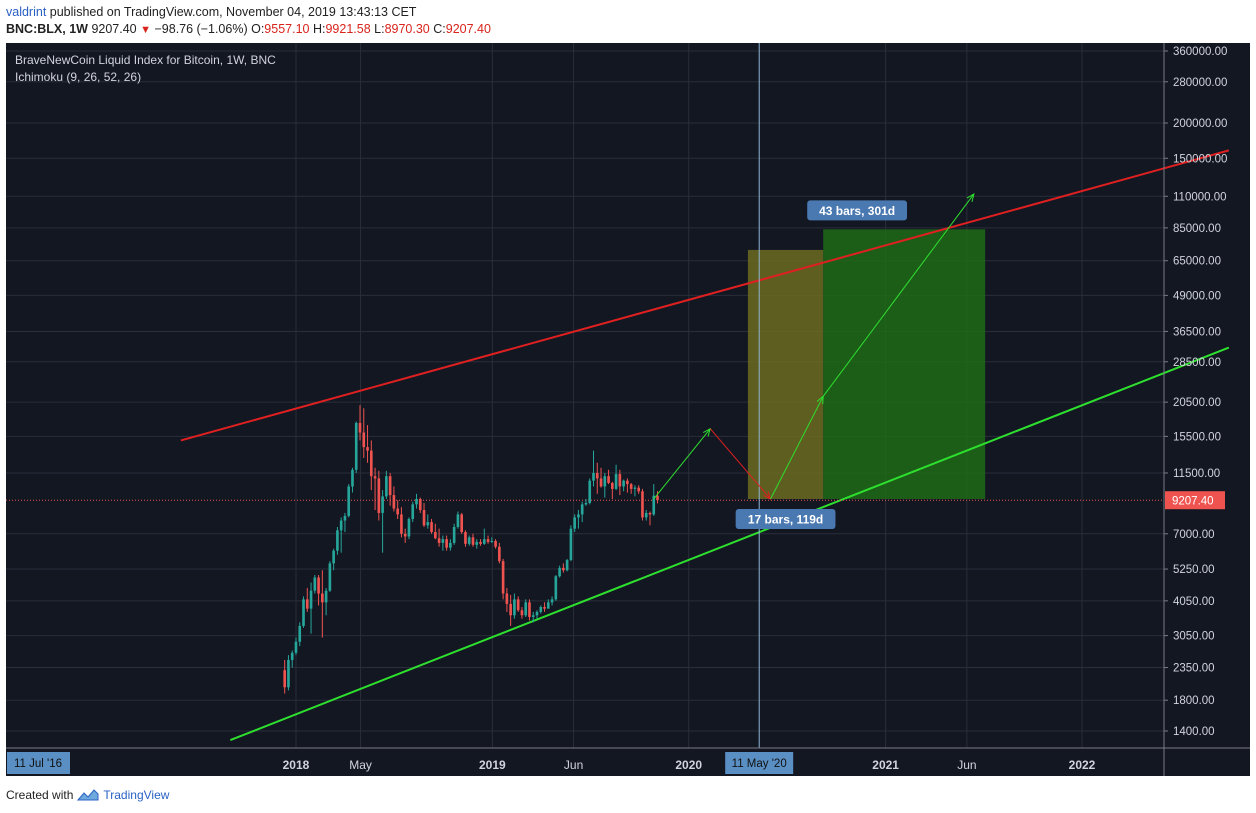 This screenshot has width=1256, height=813. I want to click on time-tick-label: May, so click(360, 765).